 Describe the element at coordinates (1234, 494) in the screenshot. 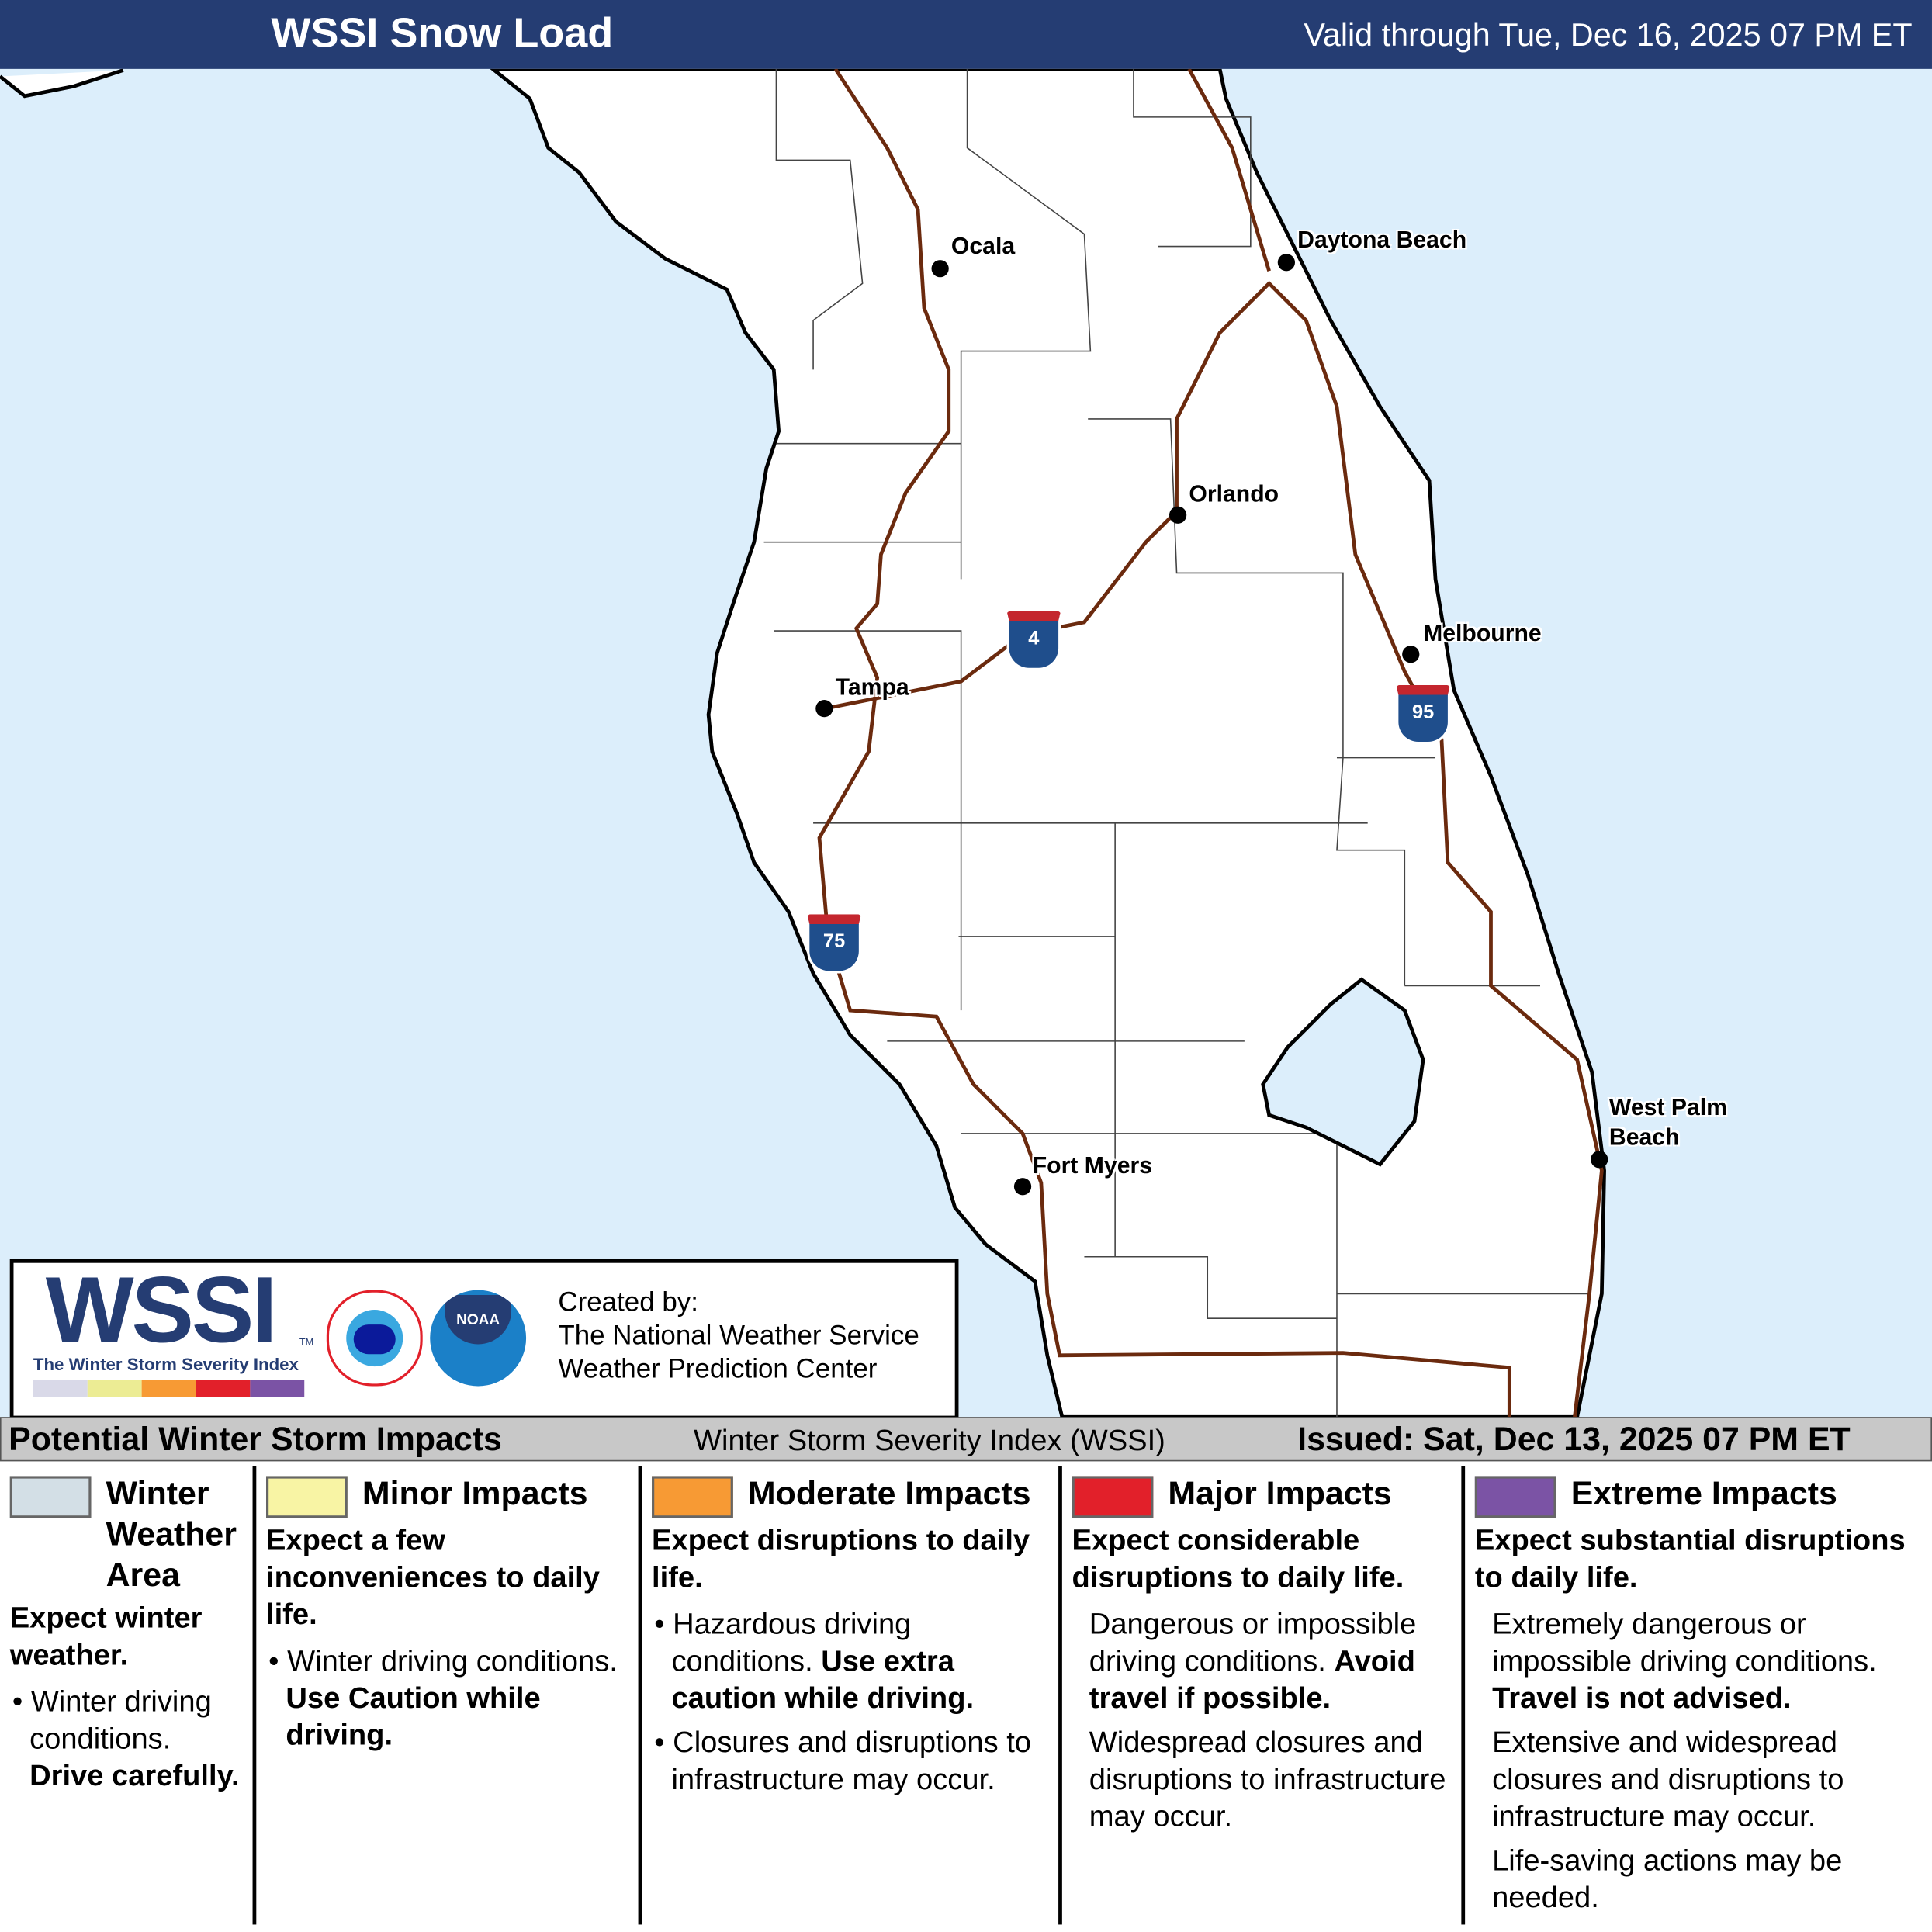

I see `city-orlando: Orlando` at that location.